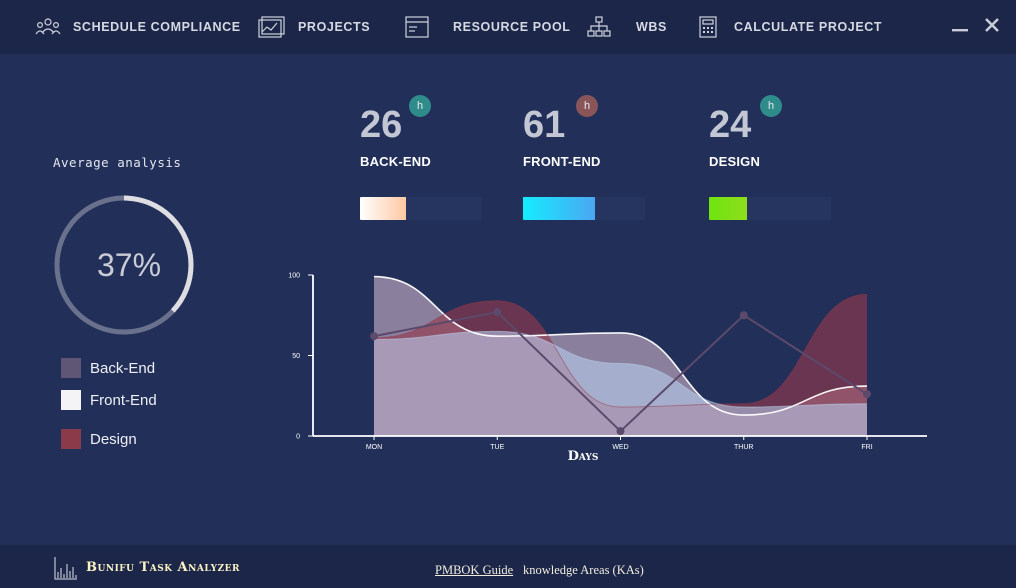 Image resolution: width=1016 pixels, height=588 pixels. I want to click on nav-label: RESOURCE POOL, so click(512, 27).